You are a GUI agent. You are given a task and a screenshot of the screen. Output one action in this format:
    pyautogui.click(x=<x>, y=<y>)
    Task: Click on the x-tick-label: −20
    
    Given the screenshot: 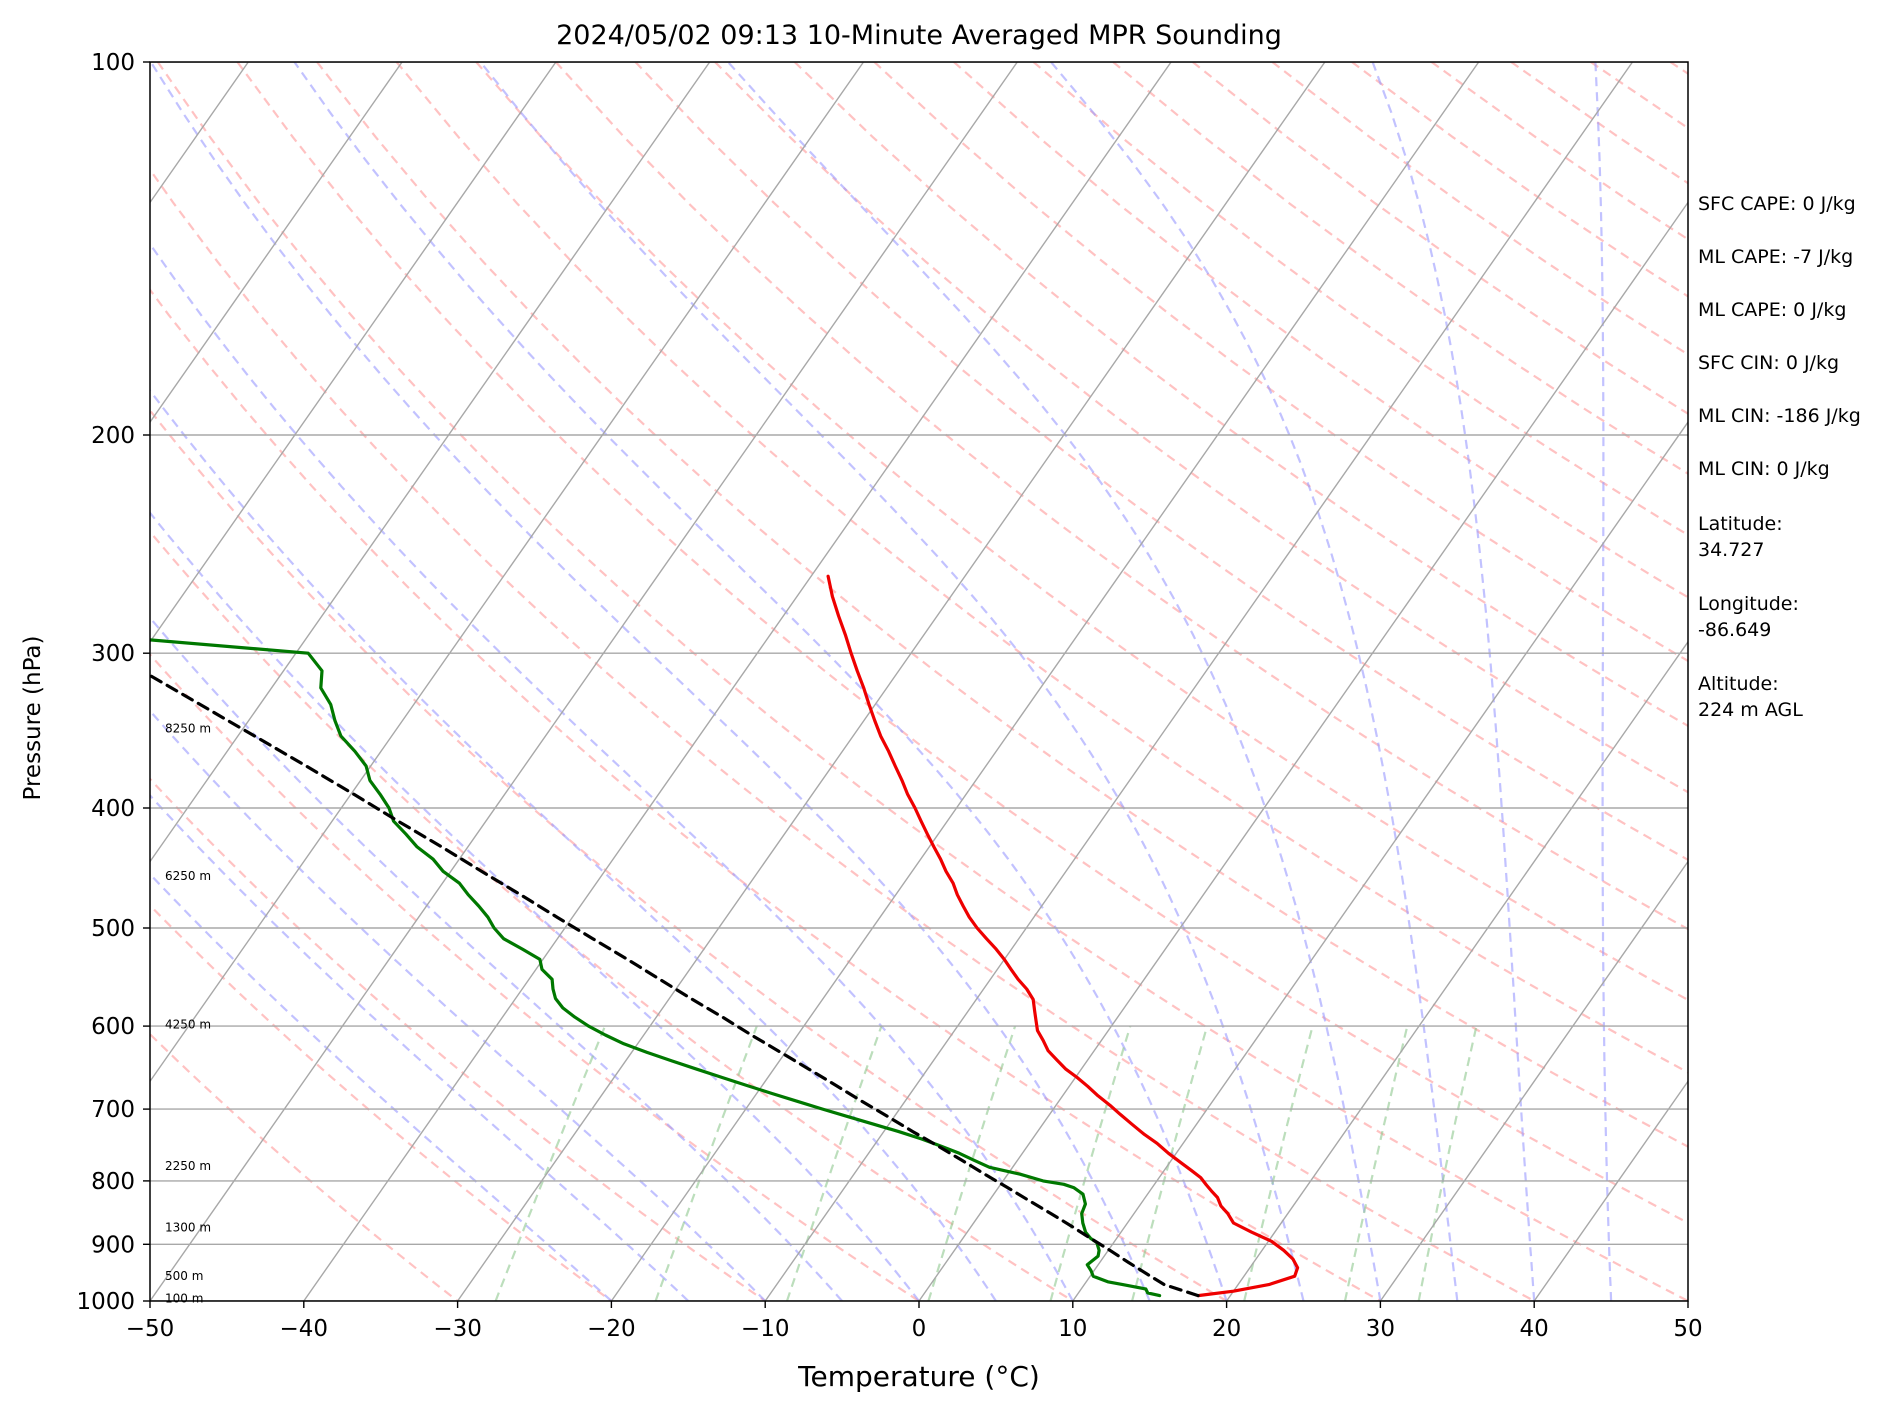 What is the action you would take?
    pyautogui.click(x=611, y=1329)
    